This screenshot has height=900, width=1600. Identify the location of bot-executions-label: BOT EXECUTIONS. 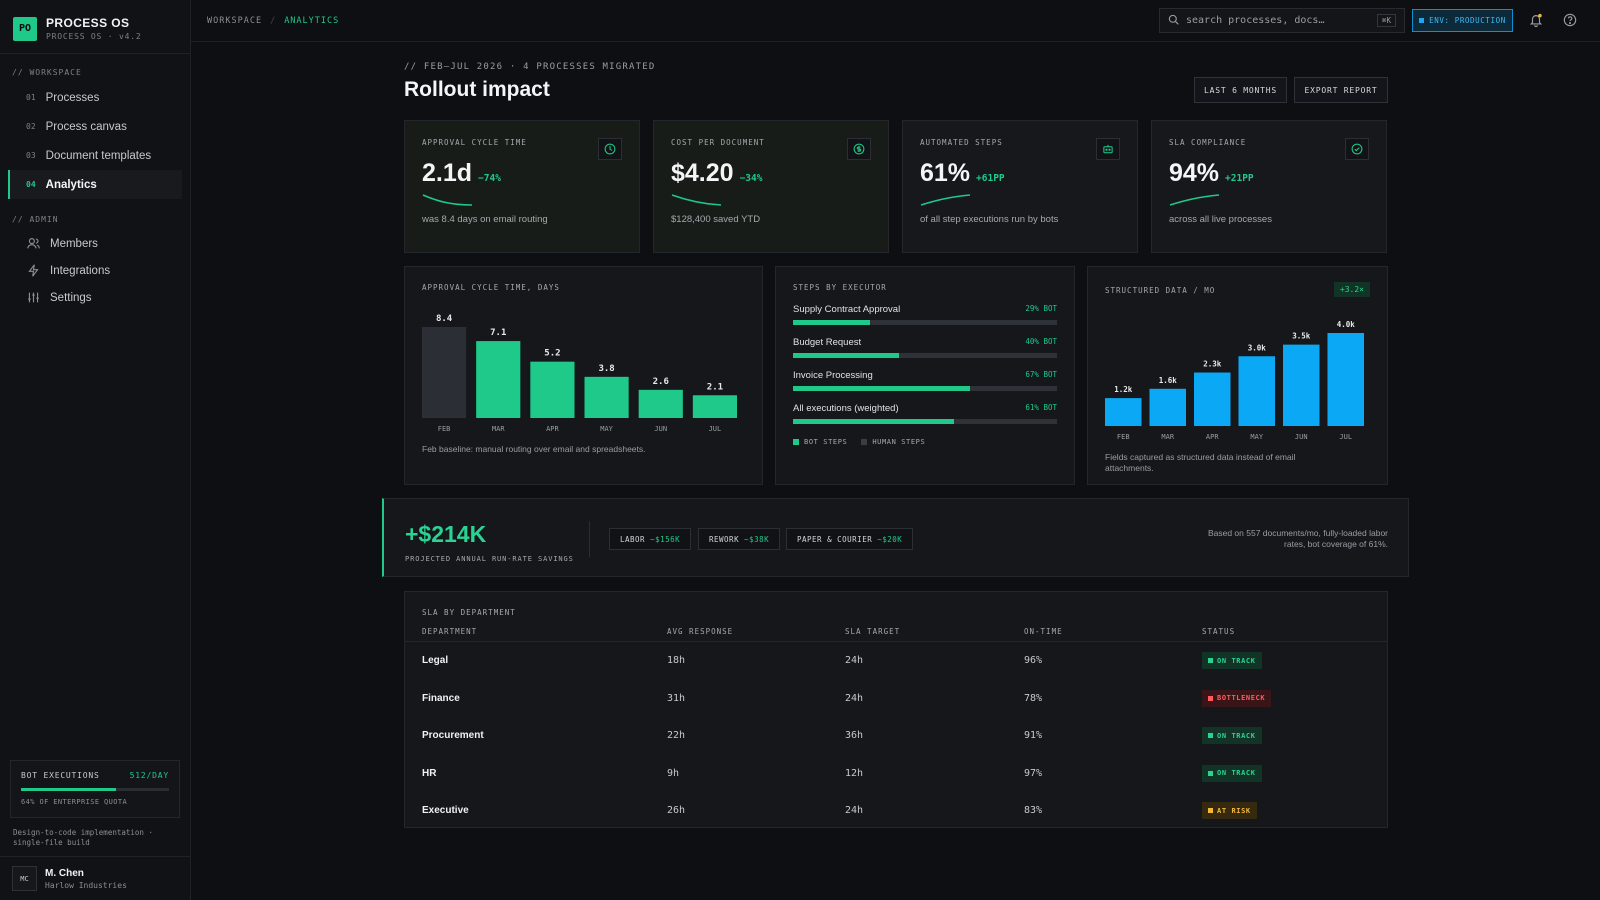
(60, 775).